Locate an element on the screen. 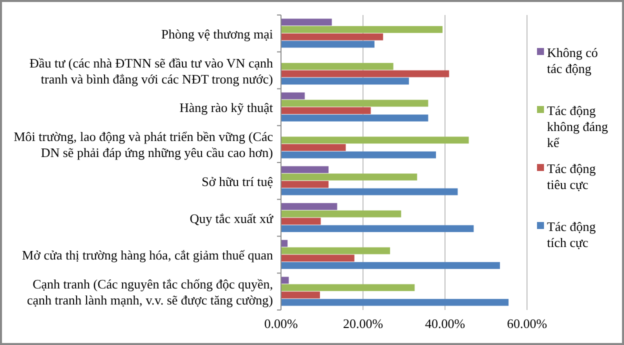  y-tick-label: Đầu tư (các nhà ĐTNN sẽ đầu tư vào VN cạnh tranh và bình đẳng với các NĐT trong nước) is located at coordinates (152, 70).